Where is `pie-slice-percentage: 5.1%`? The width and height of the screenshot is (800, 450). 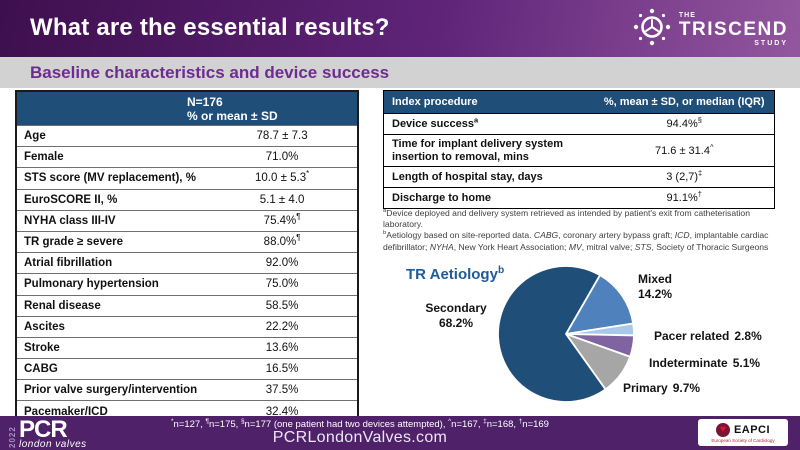
pie-slice-percentage: 5.1% is located at coordinates (746, 363).